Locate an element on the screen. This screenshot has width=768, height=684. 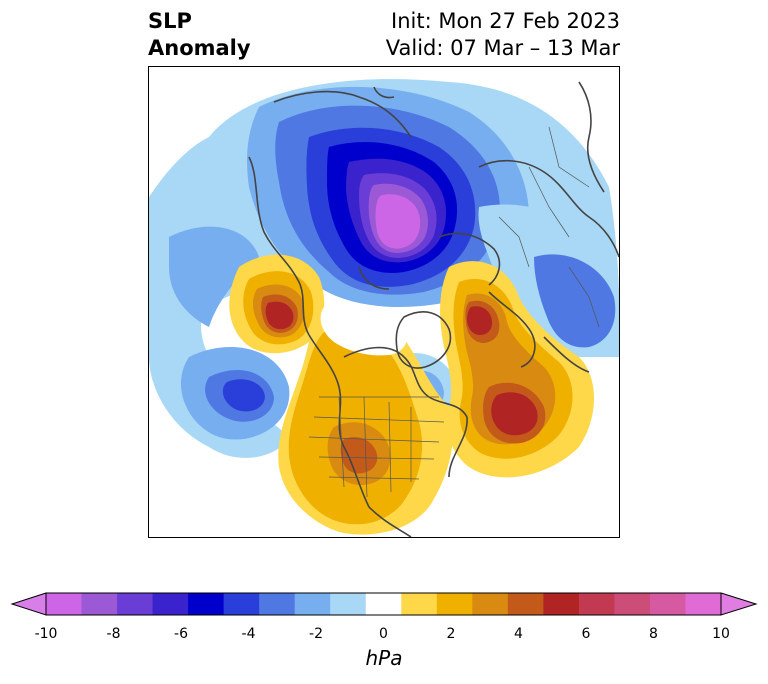
colorbar-tick-label: -4 is located at coordinates (248, 634).